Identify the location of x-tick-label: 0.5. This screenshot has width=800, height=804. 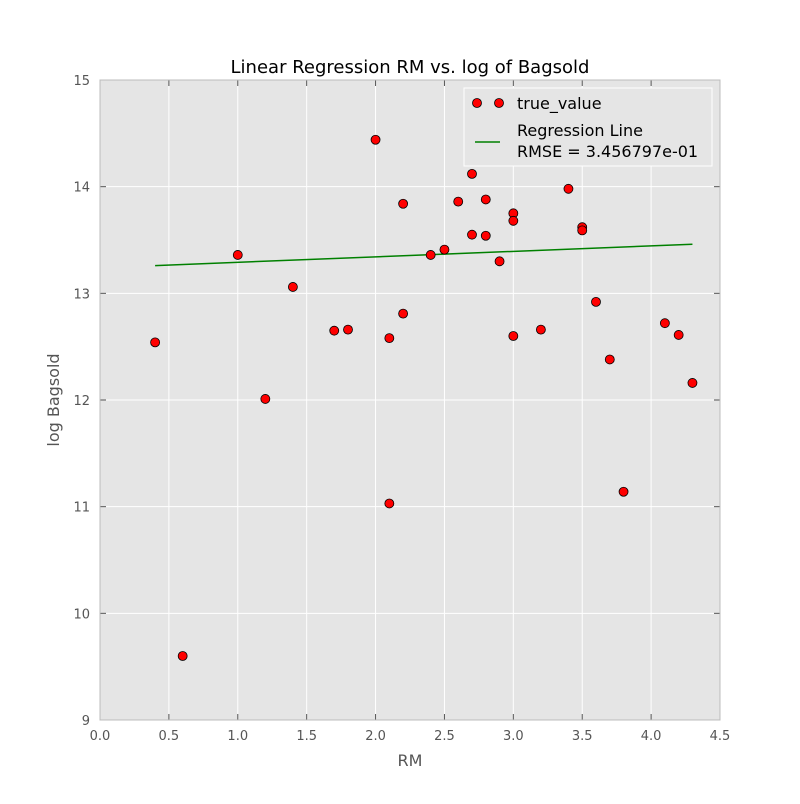
(169, 736).